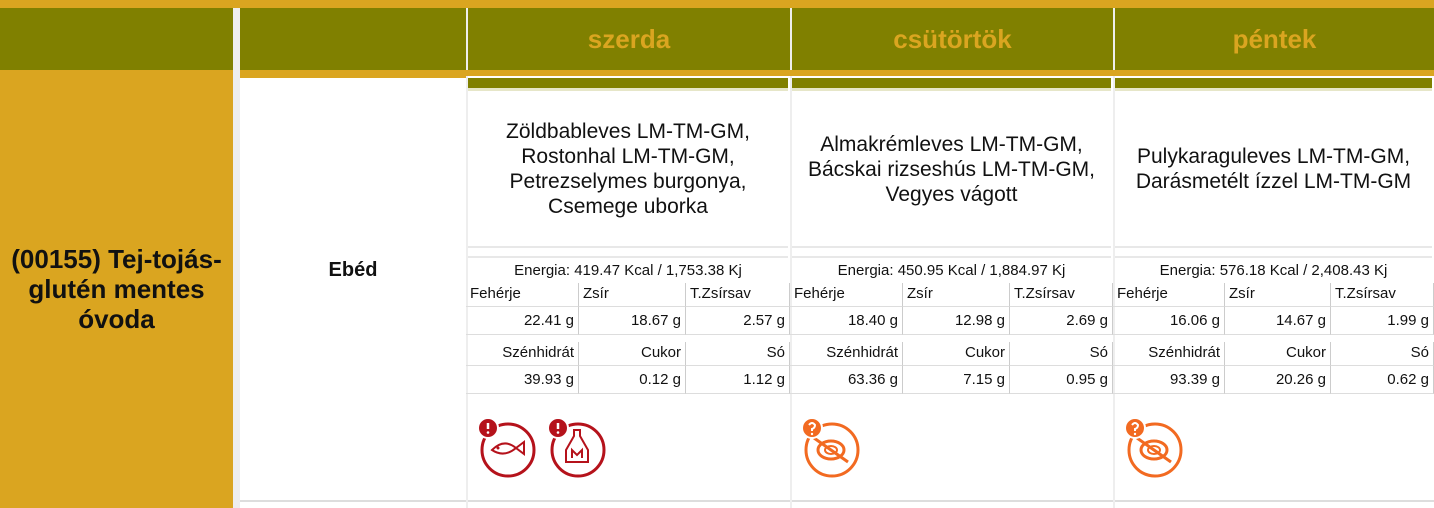  I want to click on bottom-line, so click(837, 501).